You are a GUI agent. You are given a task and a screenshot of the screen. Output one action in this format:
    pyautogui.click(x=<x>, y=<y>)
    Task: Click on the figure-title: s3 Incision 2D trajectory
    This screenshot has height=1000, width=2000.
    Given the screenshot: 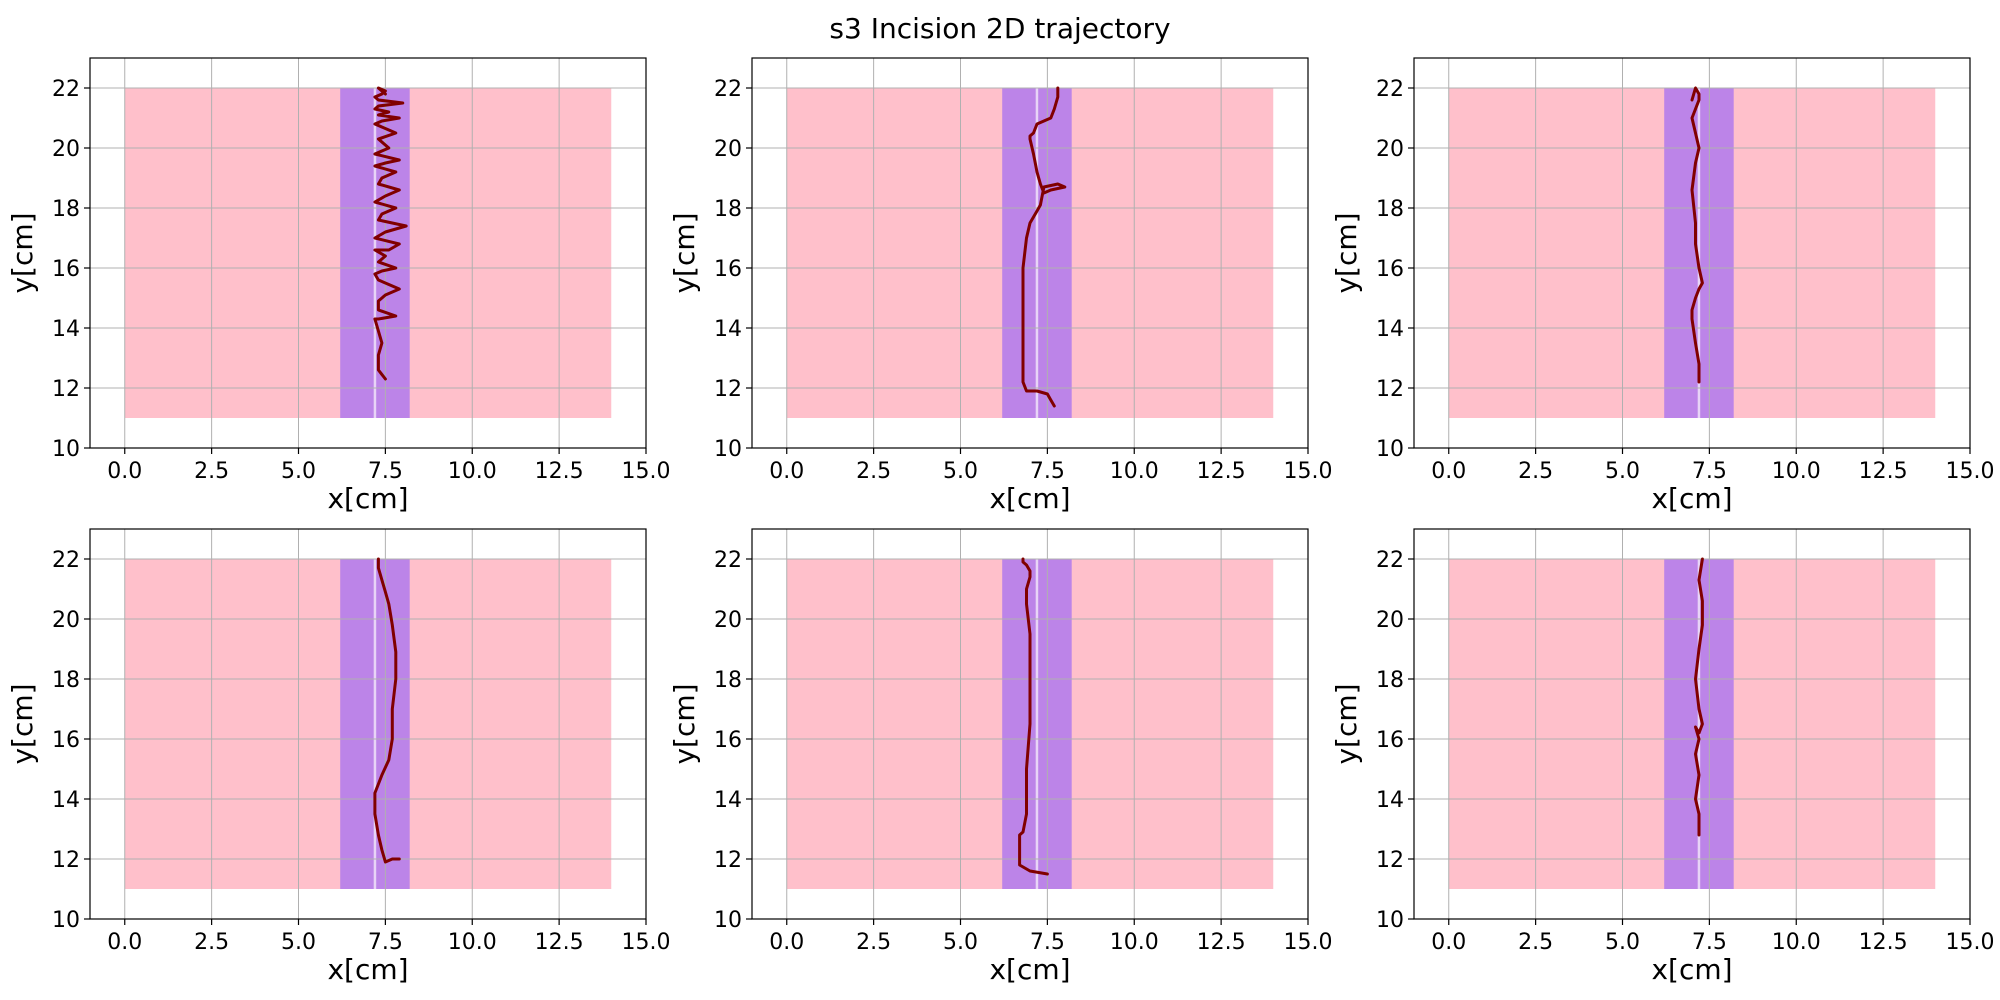 What is the action you would take?
    pyautogui.click(x=1000, y=28)
    